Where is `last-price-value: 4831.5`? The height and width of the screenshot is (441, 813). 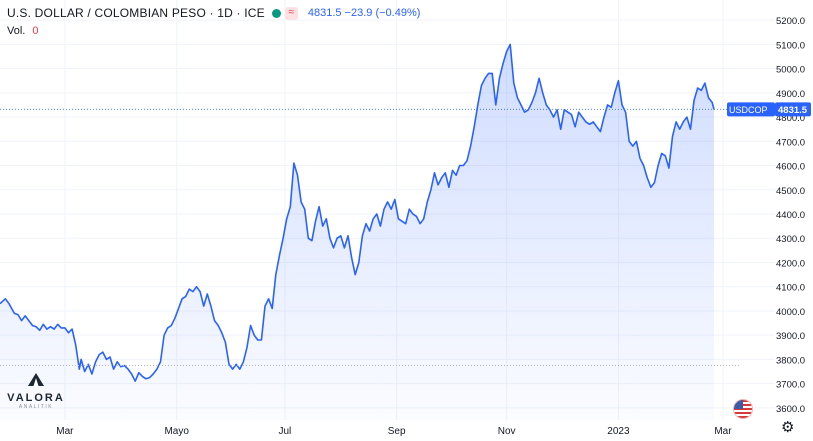 last-price-value: 4831.5 is located at coordinates (793, 110).